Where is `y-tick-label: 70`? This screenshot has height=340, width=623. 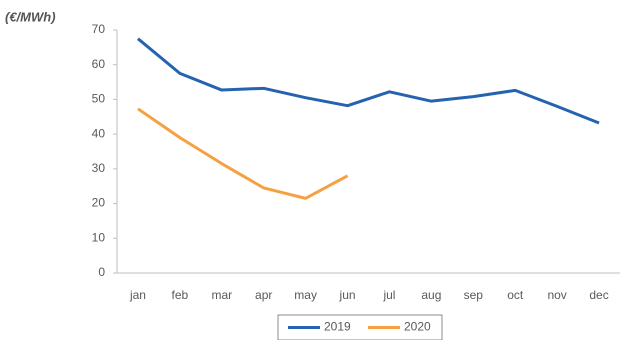
y-tick-label: 70 is located at coordinates (99, 29).